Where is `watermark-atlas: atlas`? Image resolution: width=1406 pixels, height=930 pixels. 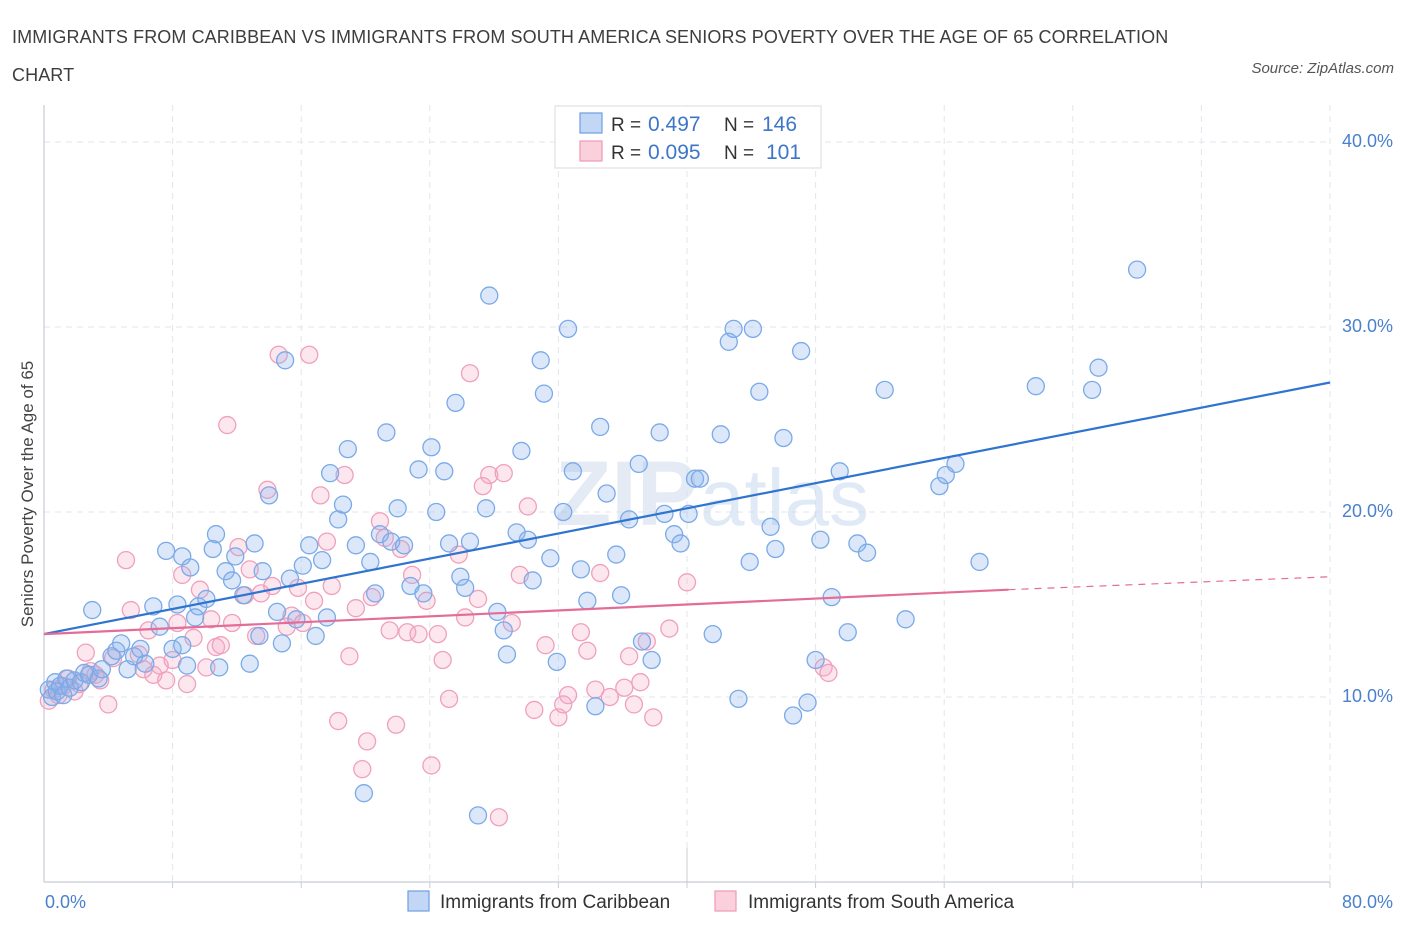
watermark-atlas: atlas is located at coordinates (784, 497).